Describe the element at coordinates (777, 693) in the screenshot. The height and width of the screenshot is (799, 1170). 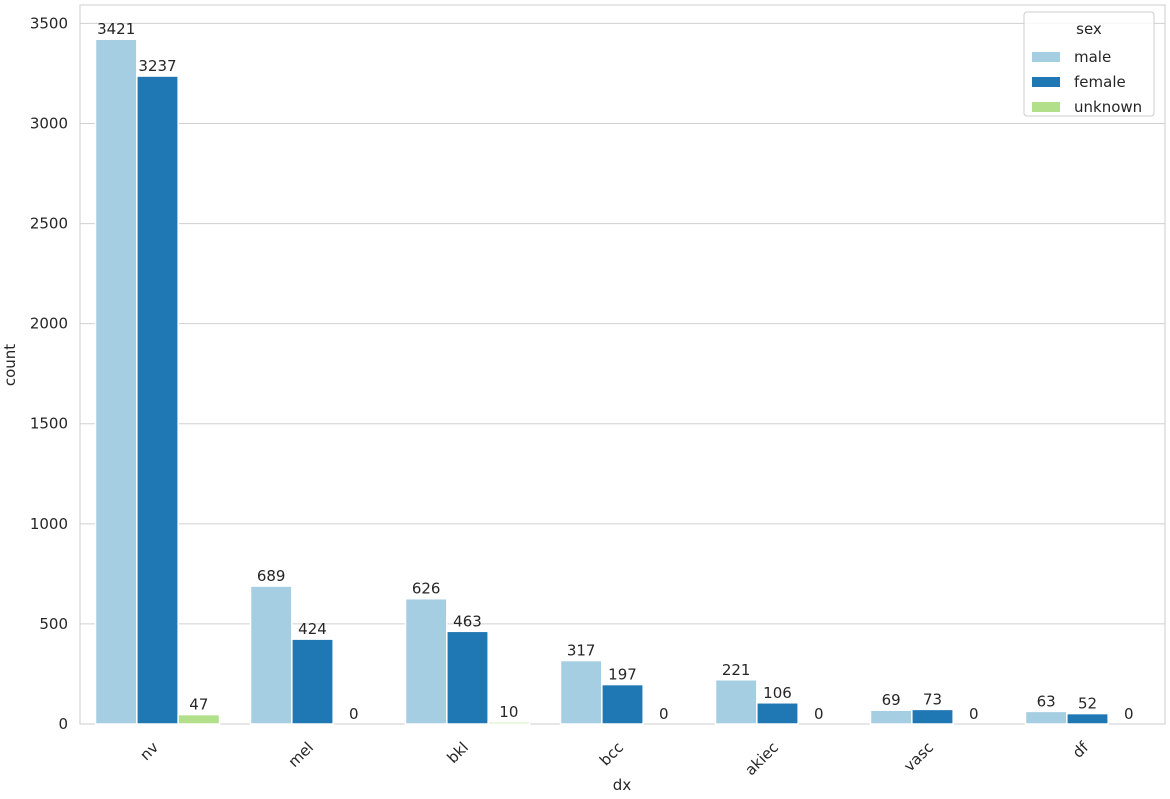
I see `value-label: 106` at that location.